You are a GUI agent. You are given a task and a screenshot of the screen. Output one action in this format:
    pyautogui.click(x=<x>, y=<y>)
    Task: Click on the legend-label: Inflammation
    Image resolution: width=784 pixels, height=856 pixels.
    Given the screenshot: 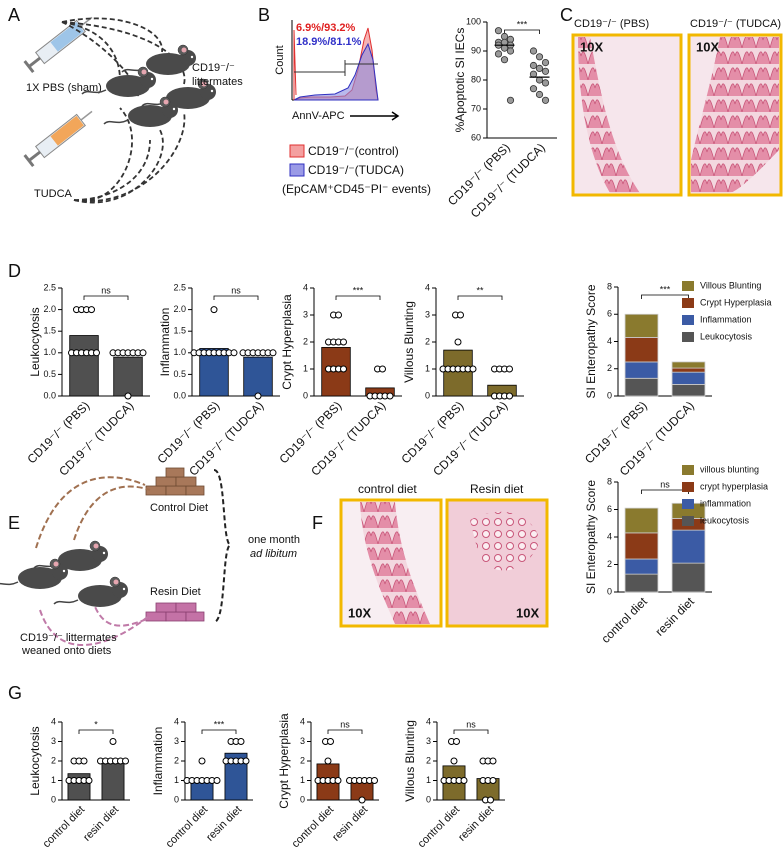 What is the action you would take?
    pyautogui.click(x=726, y=319)
    